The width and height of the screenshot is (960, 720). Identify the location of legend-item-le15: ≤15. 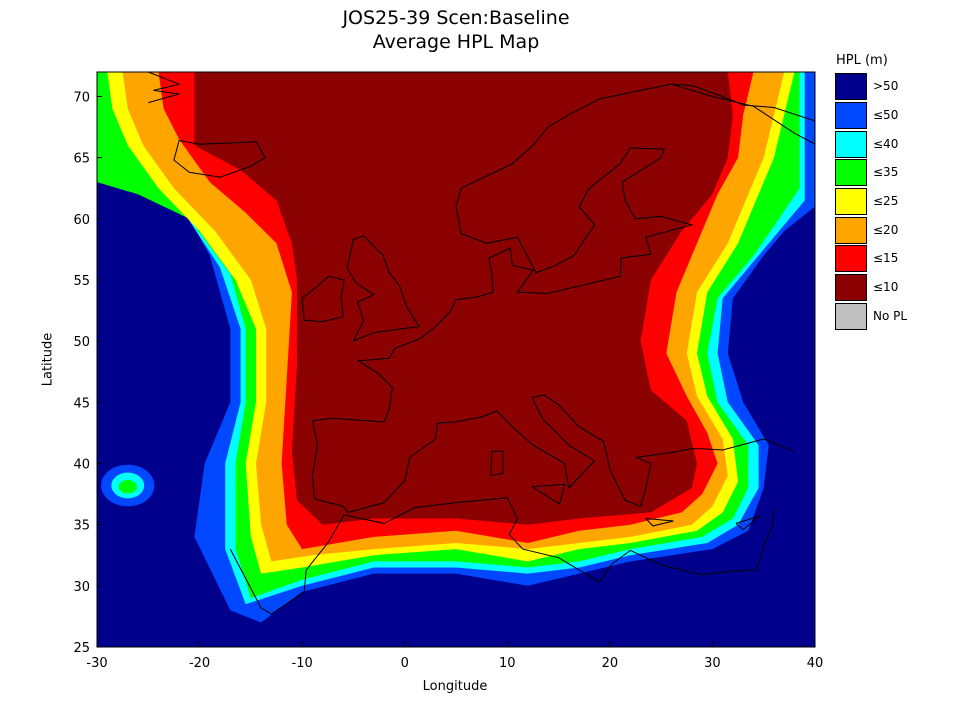
(880, 259).